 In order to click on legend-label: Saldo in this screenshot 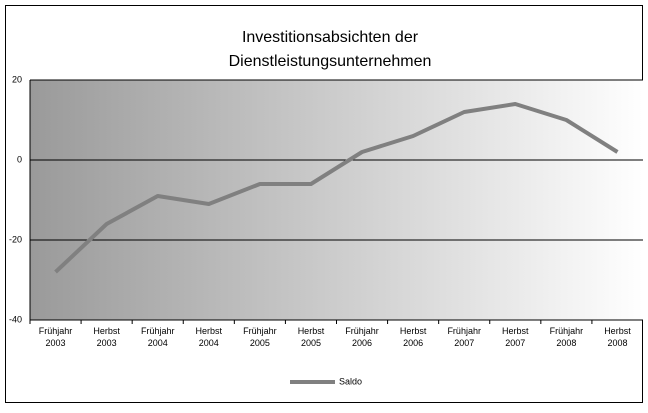, I will do `click(350, 381)`.